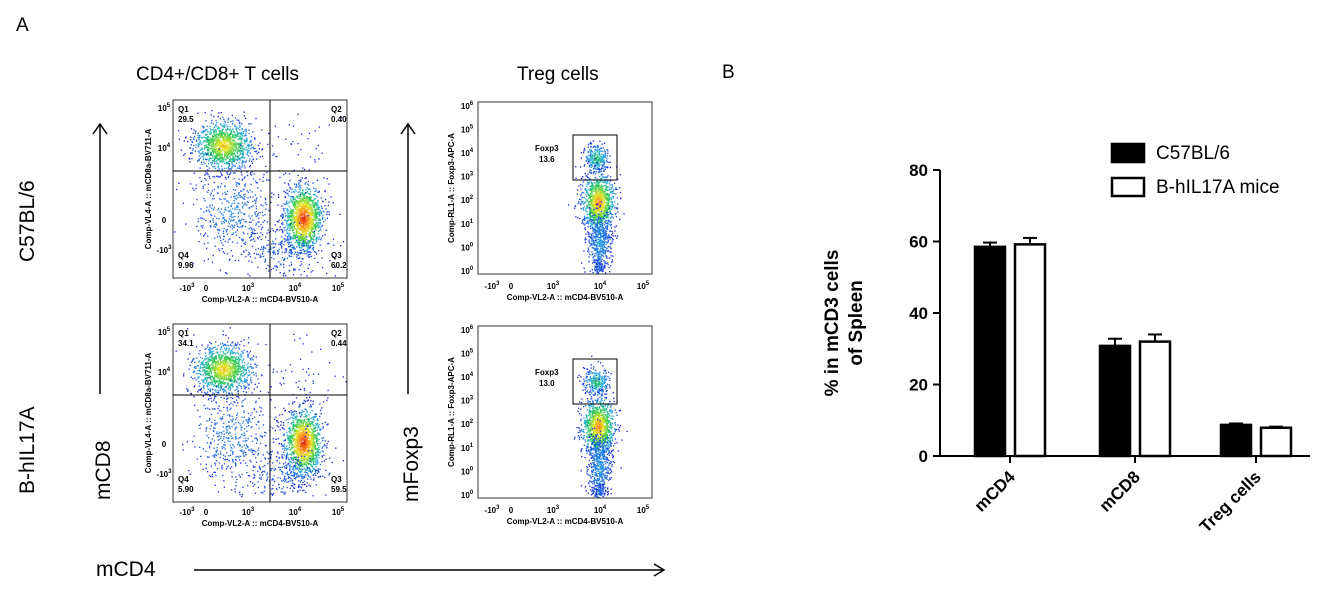  Describe the element at coordinates (103, 470) in the screenshot. I see `mcd8-axis-label: mCD8` at that location.